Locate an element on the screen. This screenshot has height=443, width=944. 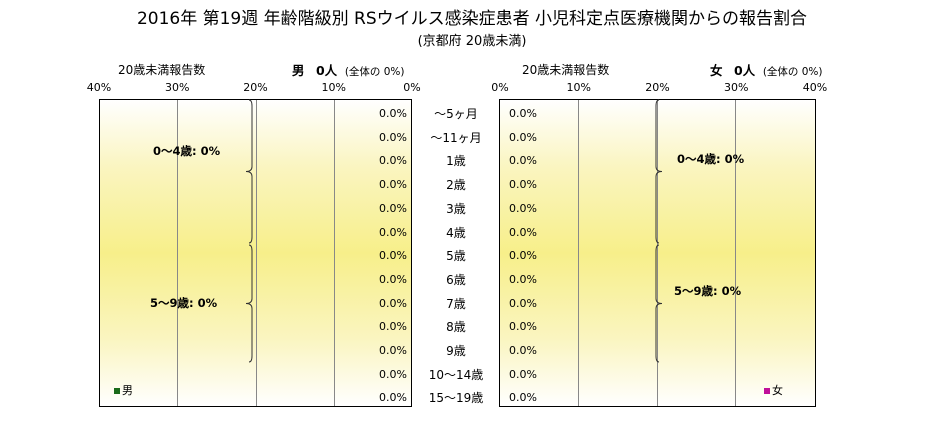
male-share-note: (全体の 0%) is located at coordinates (374, 72).